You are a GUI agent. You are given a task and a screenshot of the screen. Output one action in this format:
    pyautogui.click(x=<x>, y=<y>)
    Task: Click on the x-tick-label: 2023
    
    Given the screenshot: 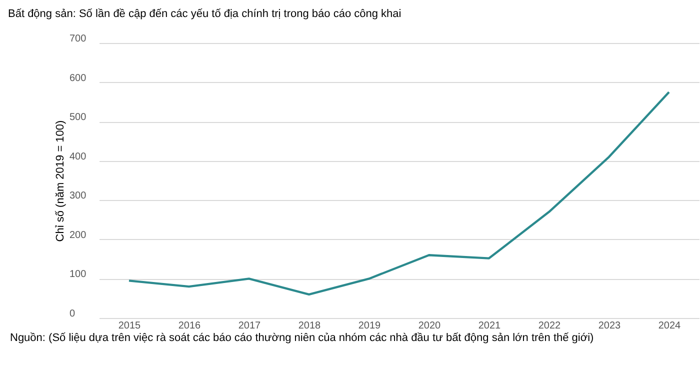 What is the action you would take?
    pyautogui.click(x=610, y=326)
    